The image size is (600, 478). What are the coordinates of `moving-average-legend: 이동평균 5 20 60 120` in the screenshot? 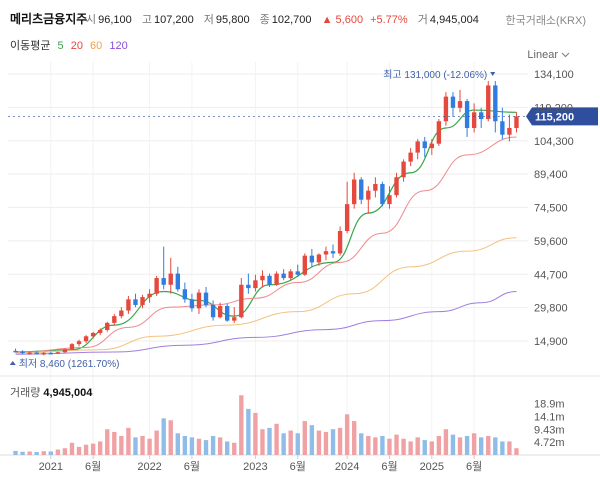 It's located at (71, 45).